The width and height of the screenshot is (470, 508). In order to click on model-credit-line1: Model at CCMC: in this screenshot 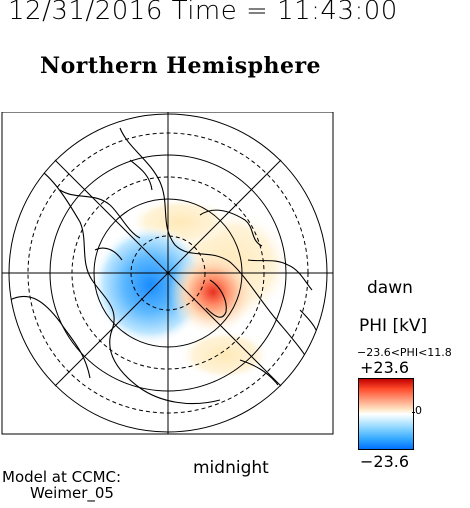, I will do `click(62, 477)`.